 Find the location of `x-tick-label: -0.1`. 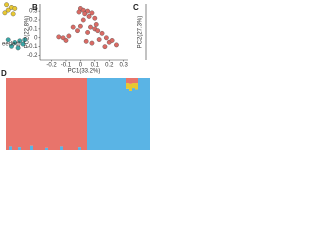

x-tick-label: -0.1 is located at coordinates (66, 66).